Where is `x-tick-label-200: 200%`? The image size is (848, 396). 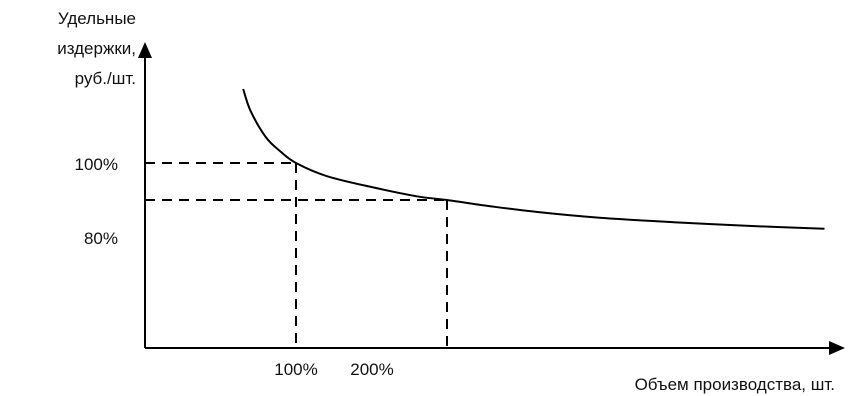 x-tick-label-200: 200% is located at coordinates (371, 369).